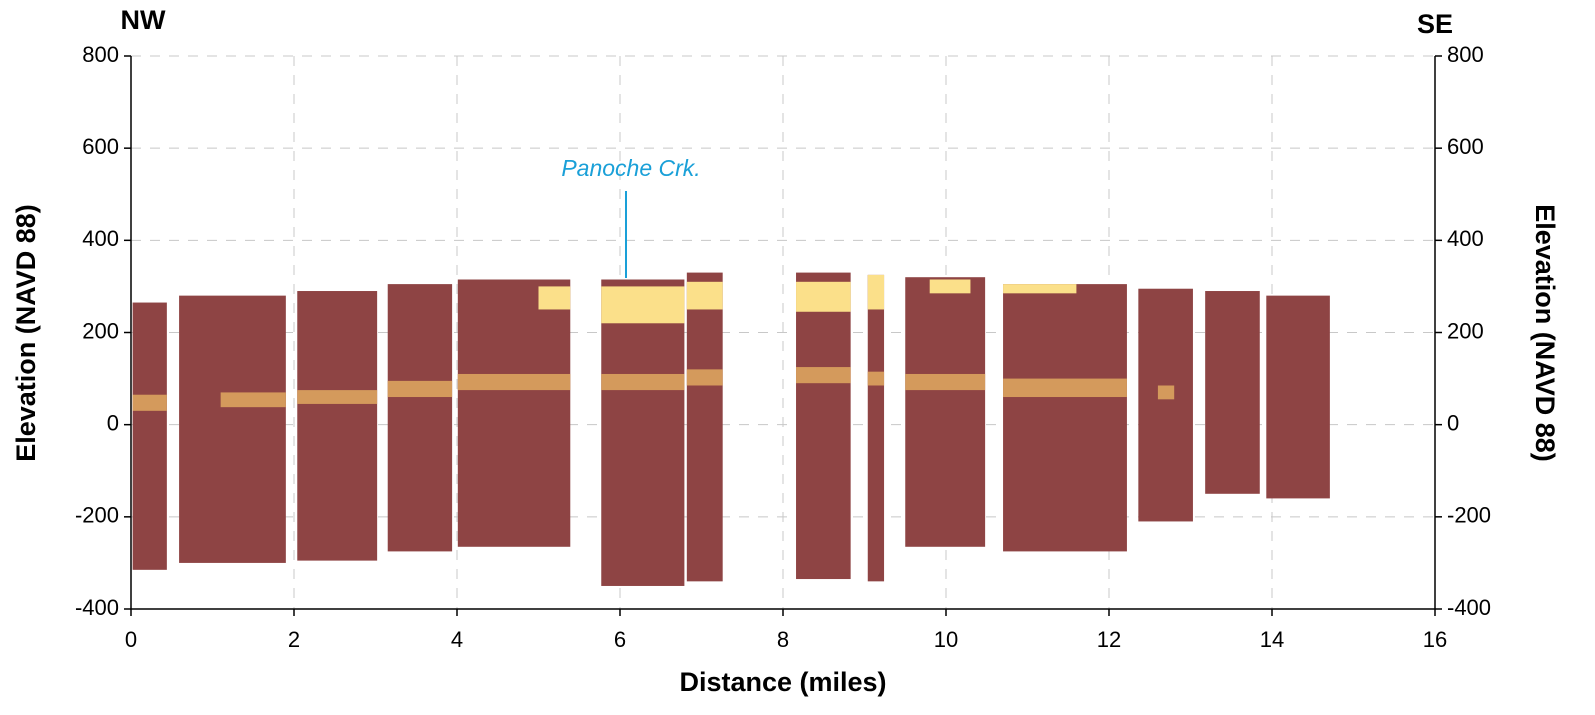 Image resolution: width=1595 pixels, height=715 pixels. I want to click on y2-axis-label: Elevation (NAVD 88), so click(1545, 333).